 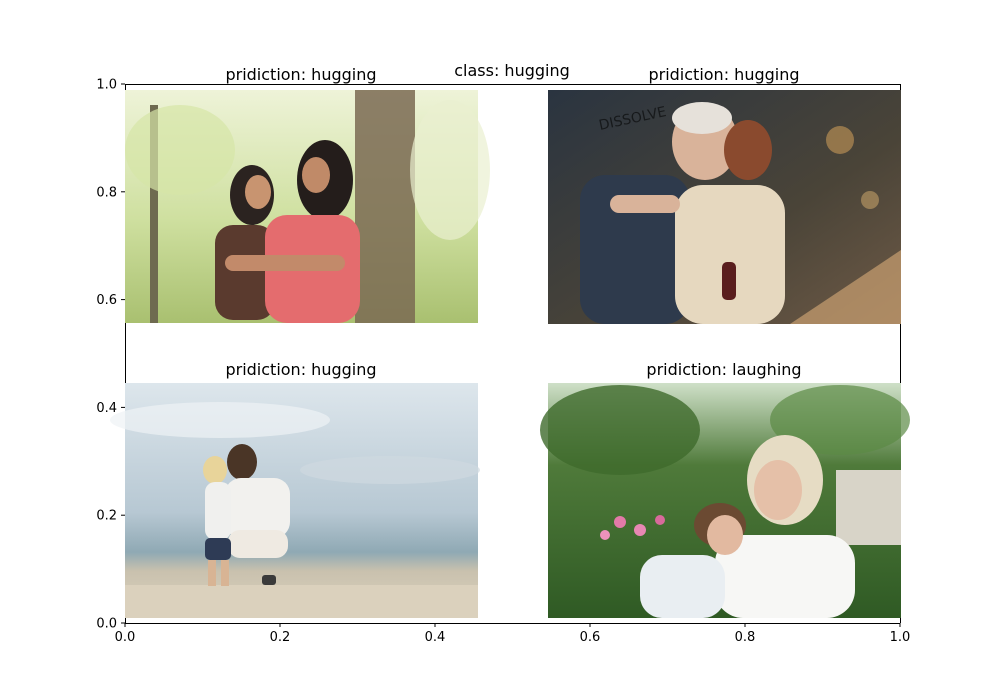 What do you see at coordinates (106, 300) in the screenshot?
I see `y-tick-label: 0.6` at bounding box center [106, 300].